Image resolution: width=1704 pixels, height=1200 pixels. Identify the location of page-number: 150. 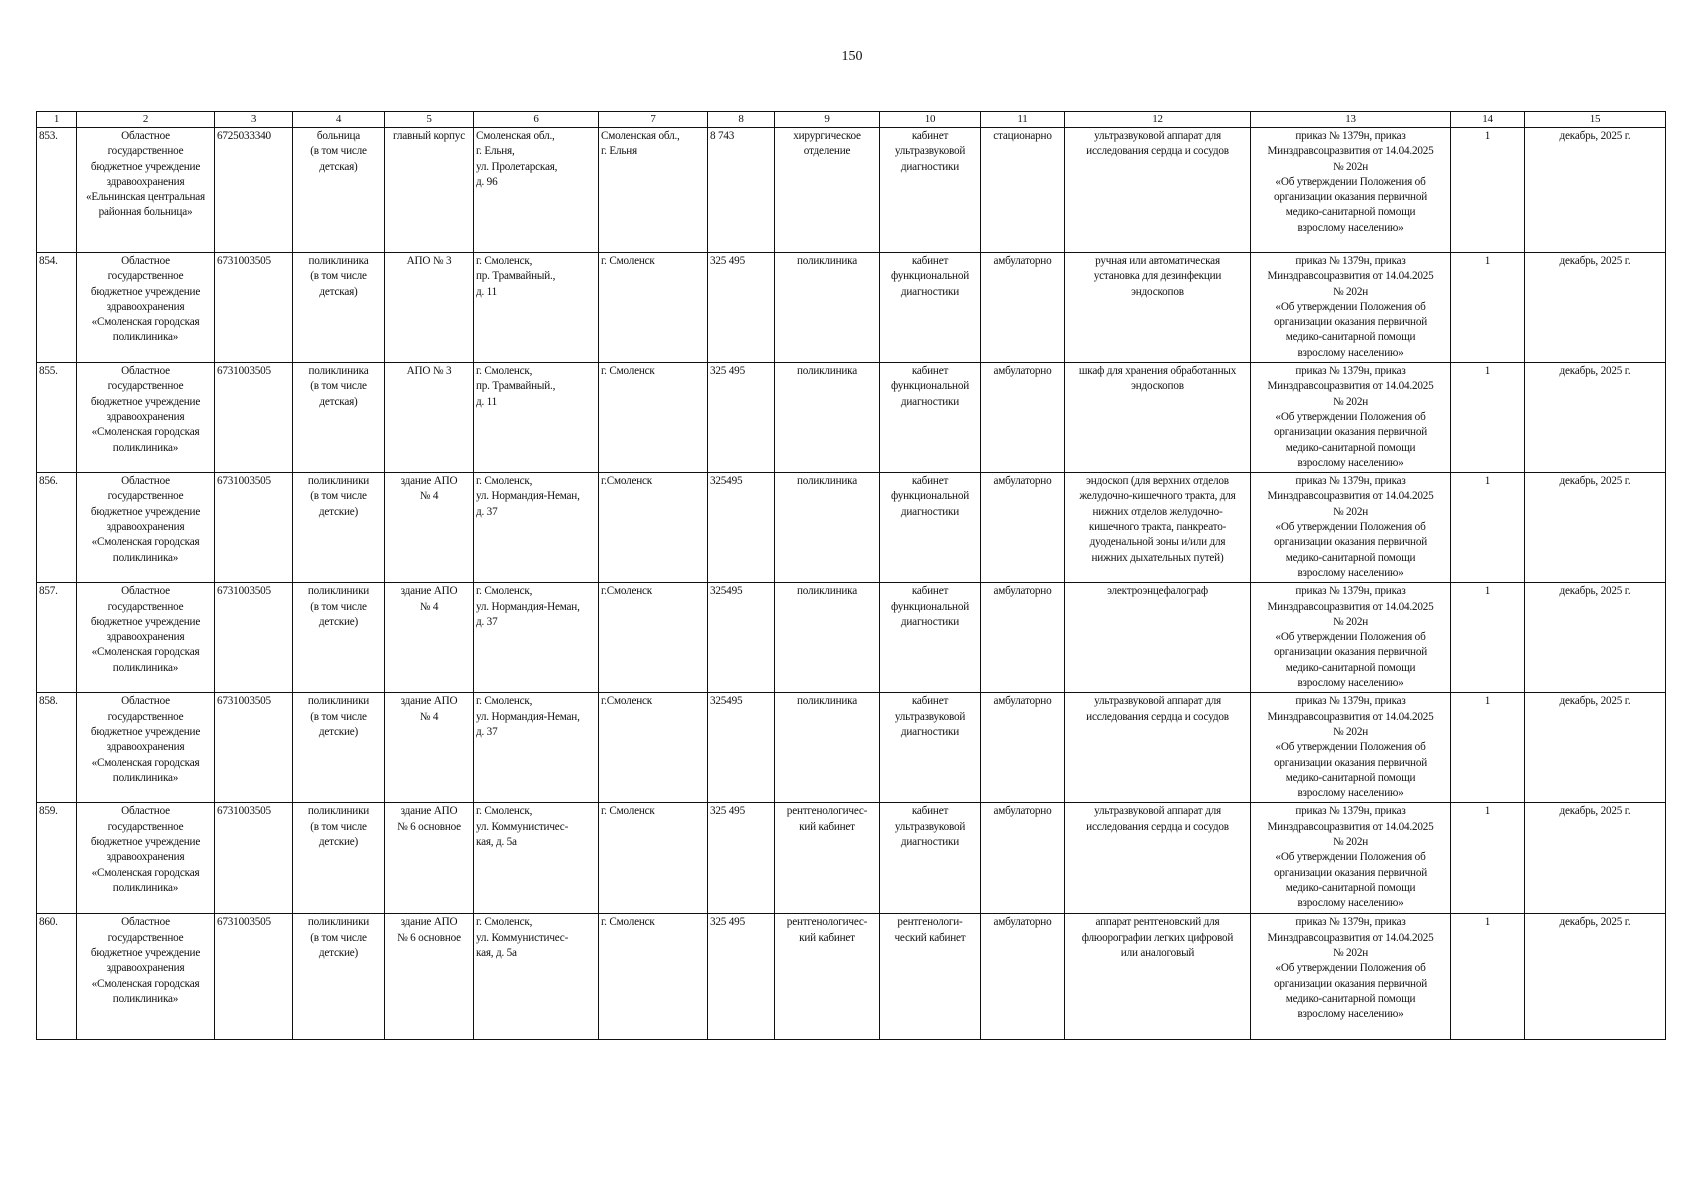
(852, 56).